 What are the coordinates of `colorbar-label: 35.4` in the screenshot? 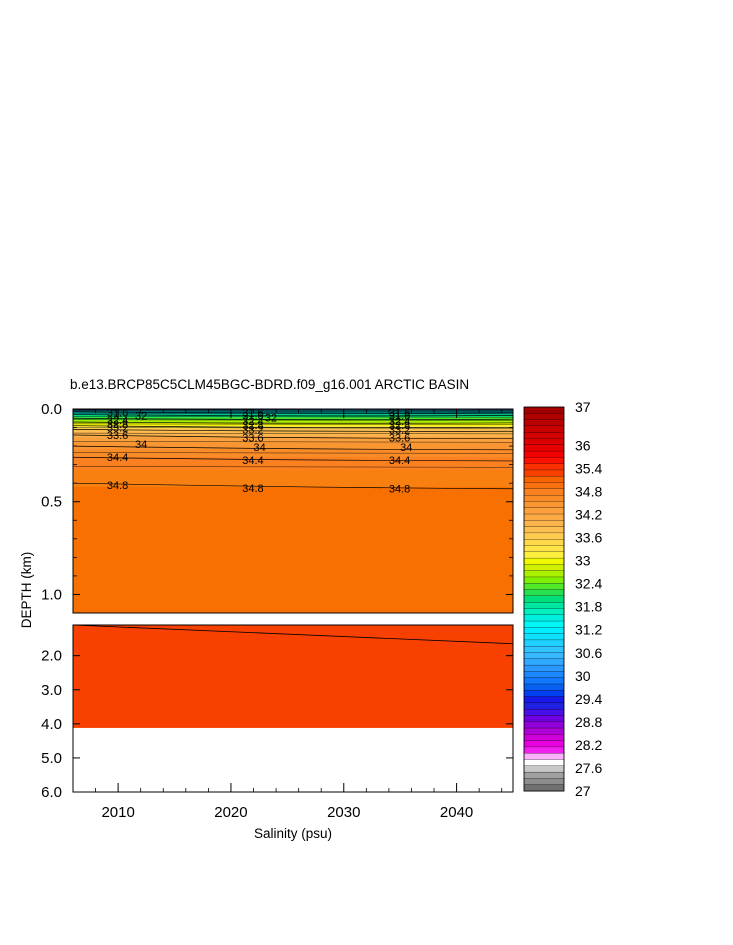 It's located at (588, 468).